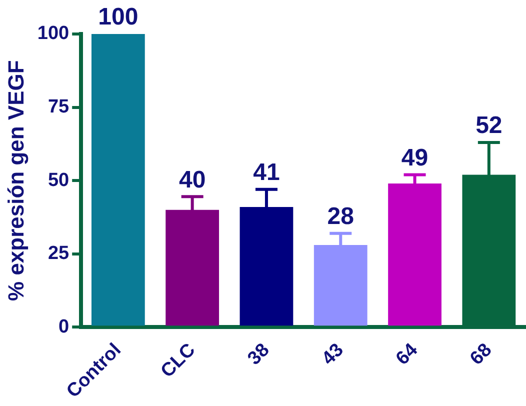 This screenshot has width=526, height=406. I want to click on y-tick-label: 100, so click(53, 33).